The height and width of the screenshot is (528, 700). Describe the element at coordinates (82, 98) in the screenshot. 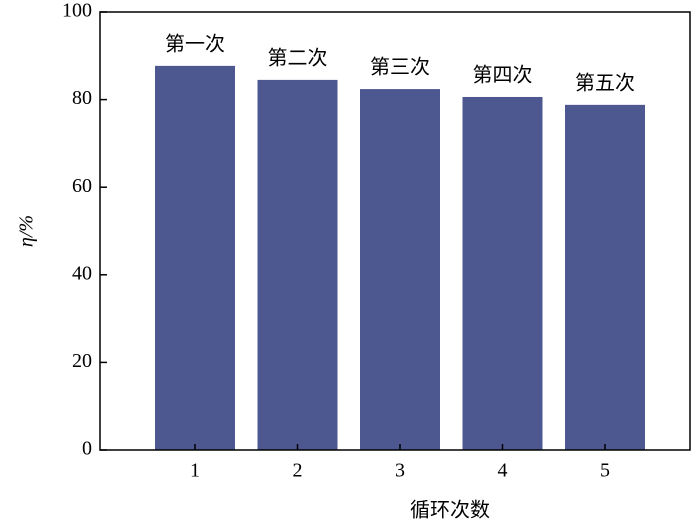

I see `y-tick-label: 80` at that location.